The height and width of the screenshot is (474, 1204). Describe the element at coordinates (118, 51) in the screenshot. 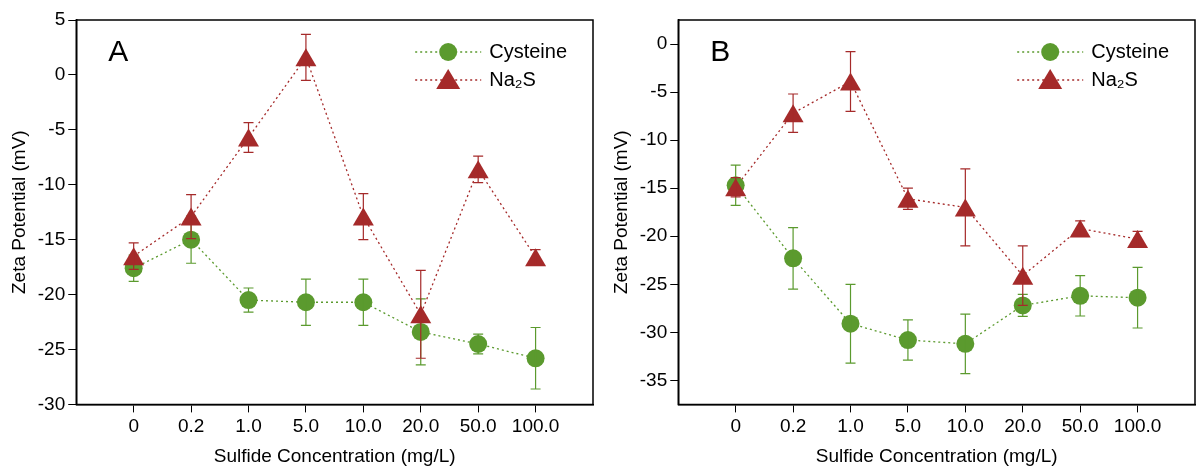

I see `annotation: A` at that location.